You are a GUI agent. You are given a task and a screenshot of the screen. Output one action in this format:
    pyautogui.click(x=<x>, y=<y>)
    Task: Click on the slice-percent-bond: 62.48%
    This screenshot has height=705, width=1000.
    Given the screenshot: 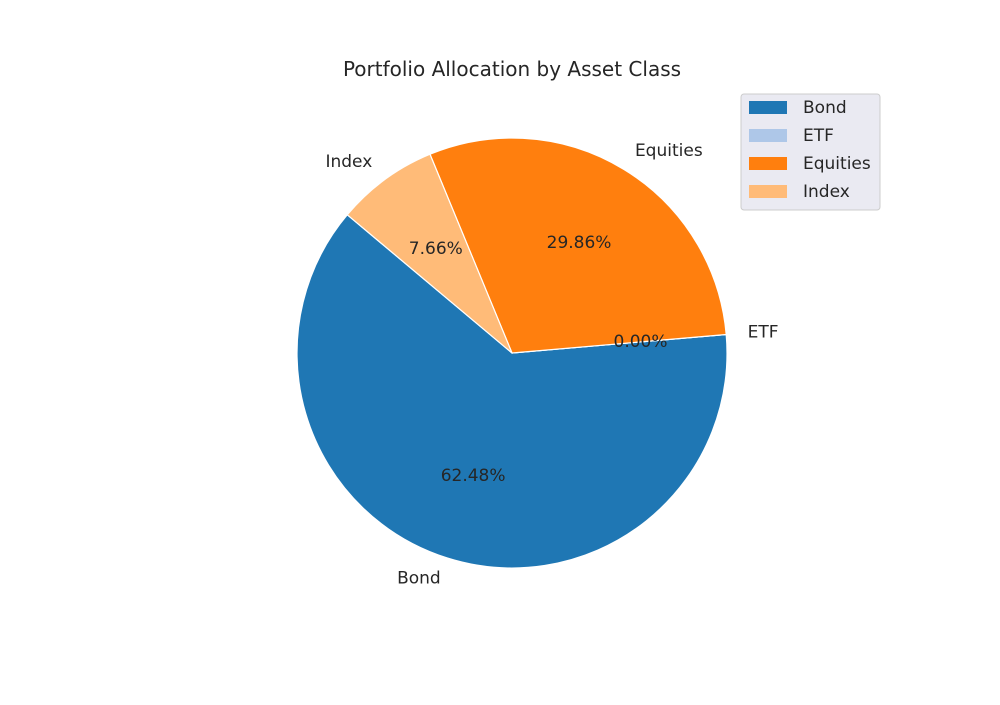 What is the action you would take?
    pyautogui.click(x=473, y=476)
    